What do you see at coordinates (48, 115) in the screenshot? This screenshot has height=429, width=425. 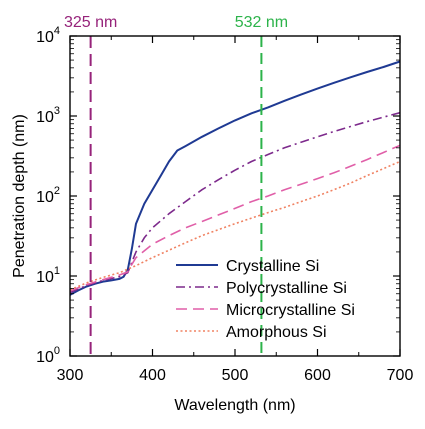 I see `y-tick-label: 10³` at bounding box center [48, 115].